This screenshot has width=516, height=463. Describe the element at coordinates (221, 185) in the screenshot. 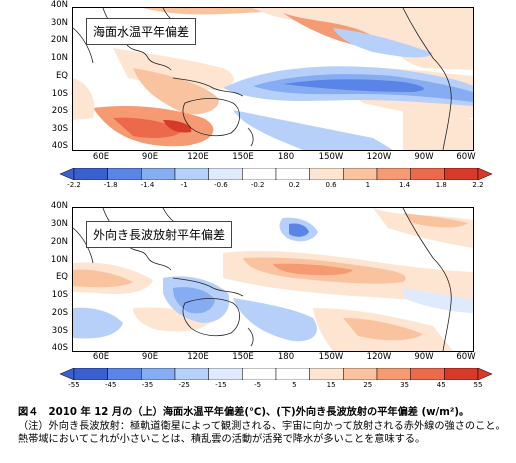

I see `colorbar-tick-label: -0.6` at that location.